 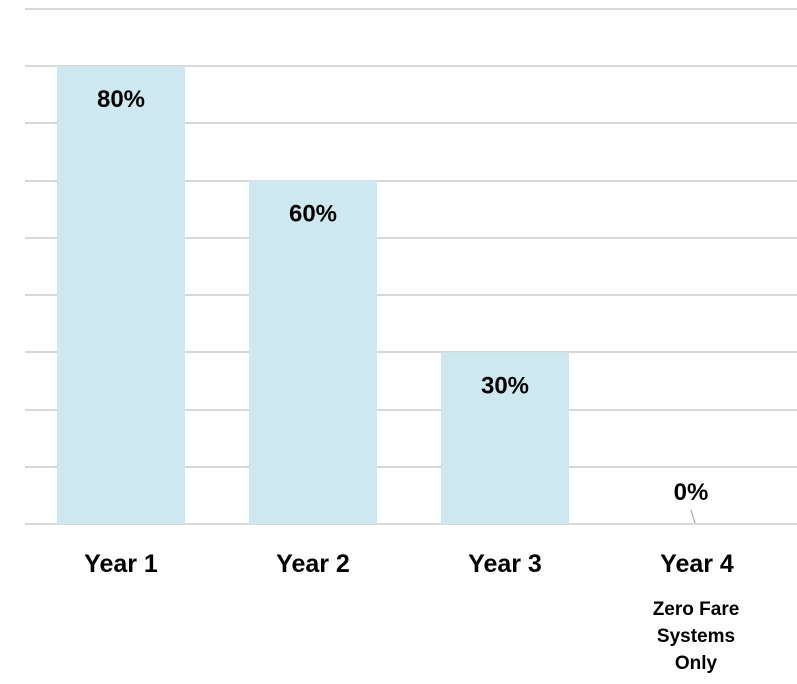 I want to click on data-label-leader-line, so click(x=693, y=516).